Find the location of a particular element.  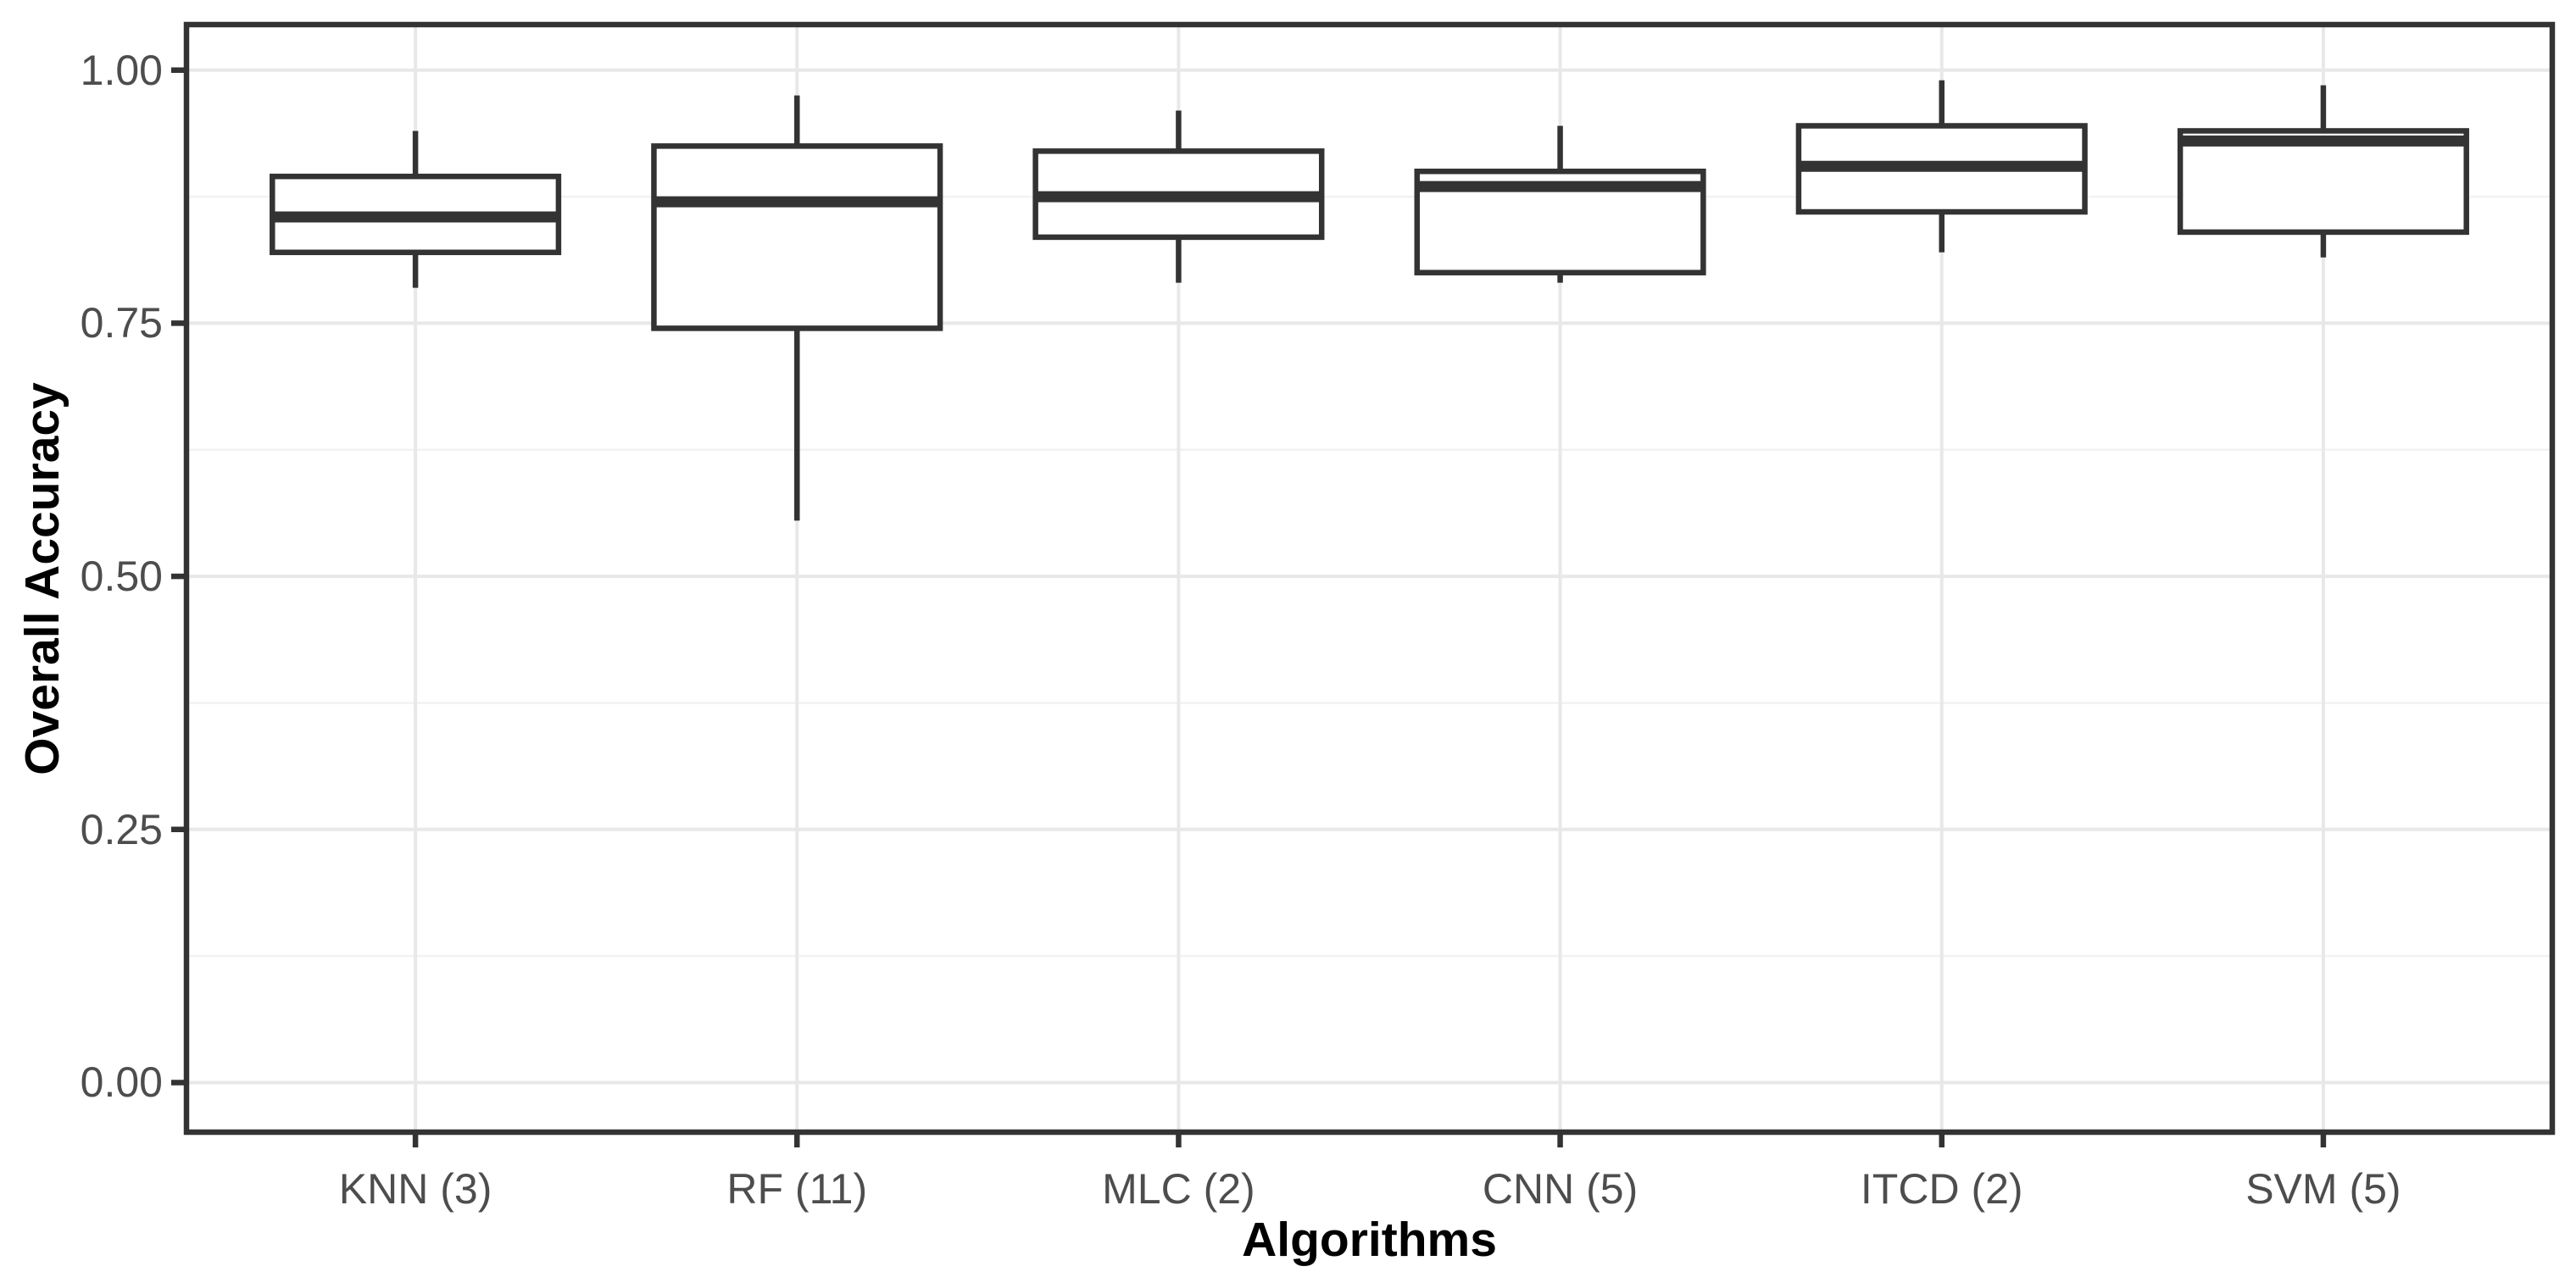

y-tick-label: 0.75 is located at coordinates (121, 323).